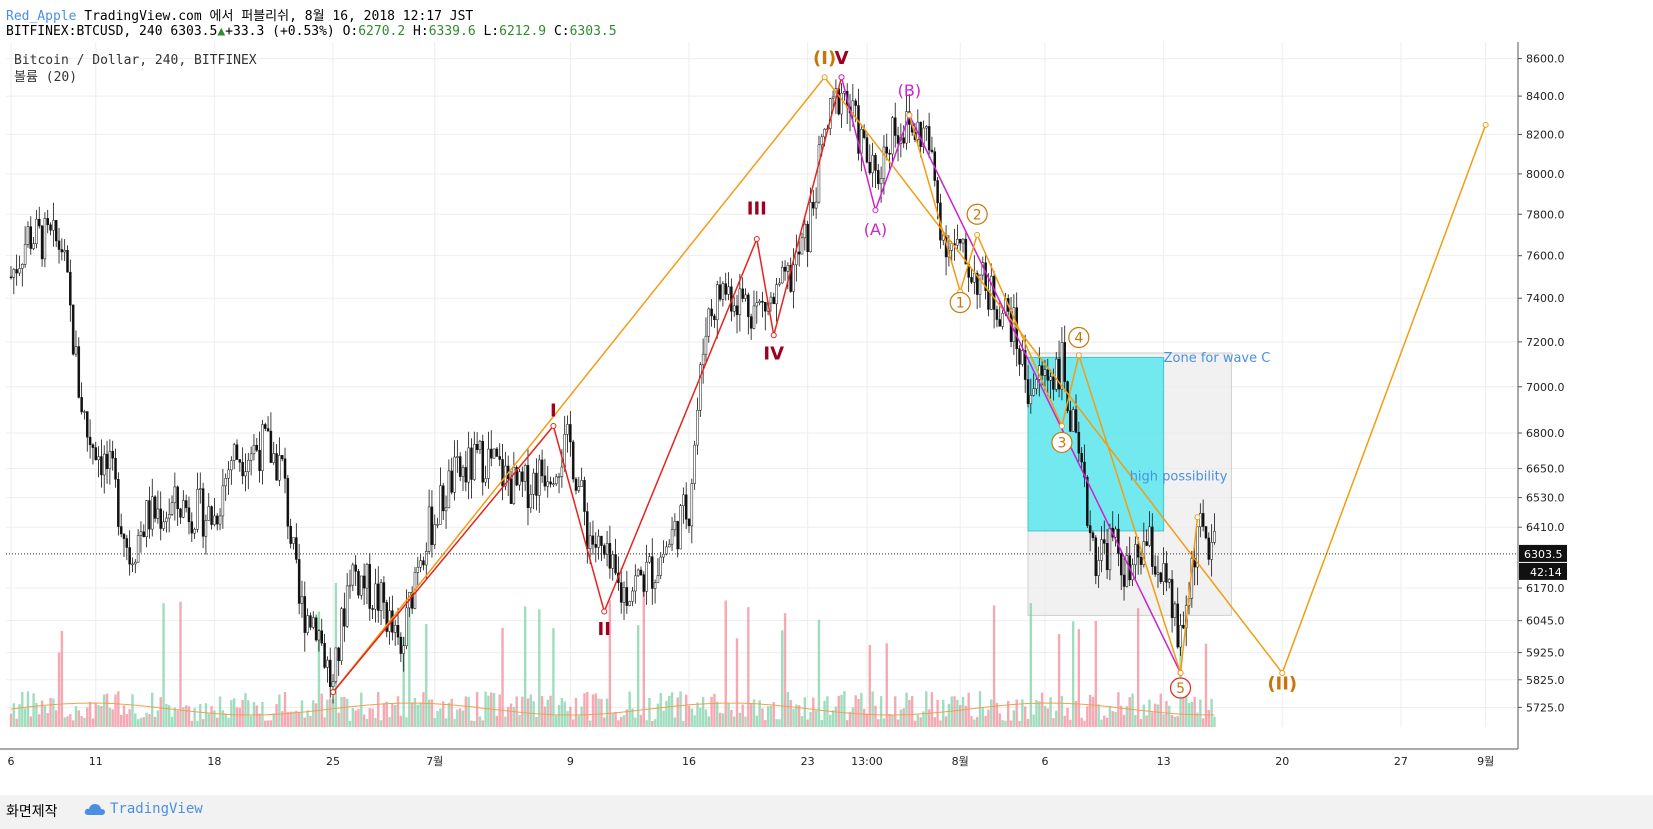  What do you see at coordinates (1179, 477) in the screenshot?
I see `annotation-text: high possibility` at bounding box center [1179, 477].